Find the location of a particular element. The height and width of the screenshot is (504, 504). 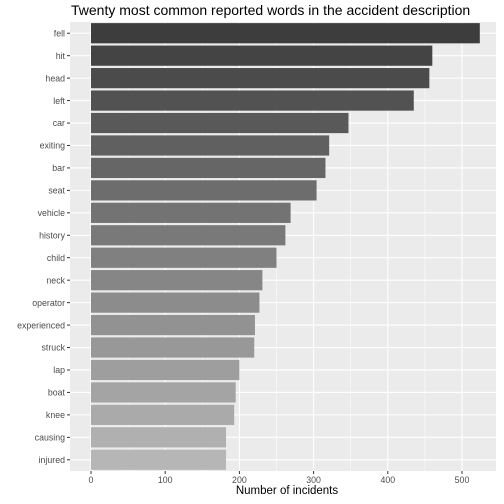

bar-head is located at coordinates (260, 78).